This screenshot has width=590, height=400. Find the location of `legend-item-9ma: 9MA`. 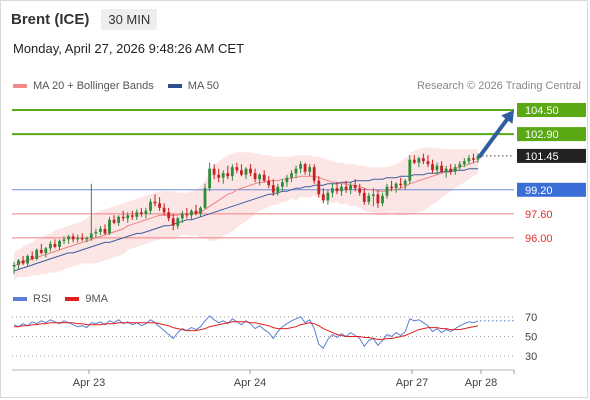

legend-item-9ma: 9MA is located at coordinates (86, 299).